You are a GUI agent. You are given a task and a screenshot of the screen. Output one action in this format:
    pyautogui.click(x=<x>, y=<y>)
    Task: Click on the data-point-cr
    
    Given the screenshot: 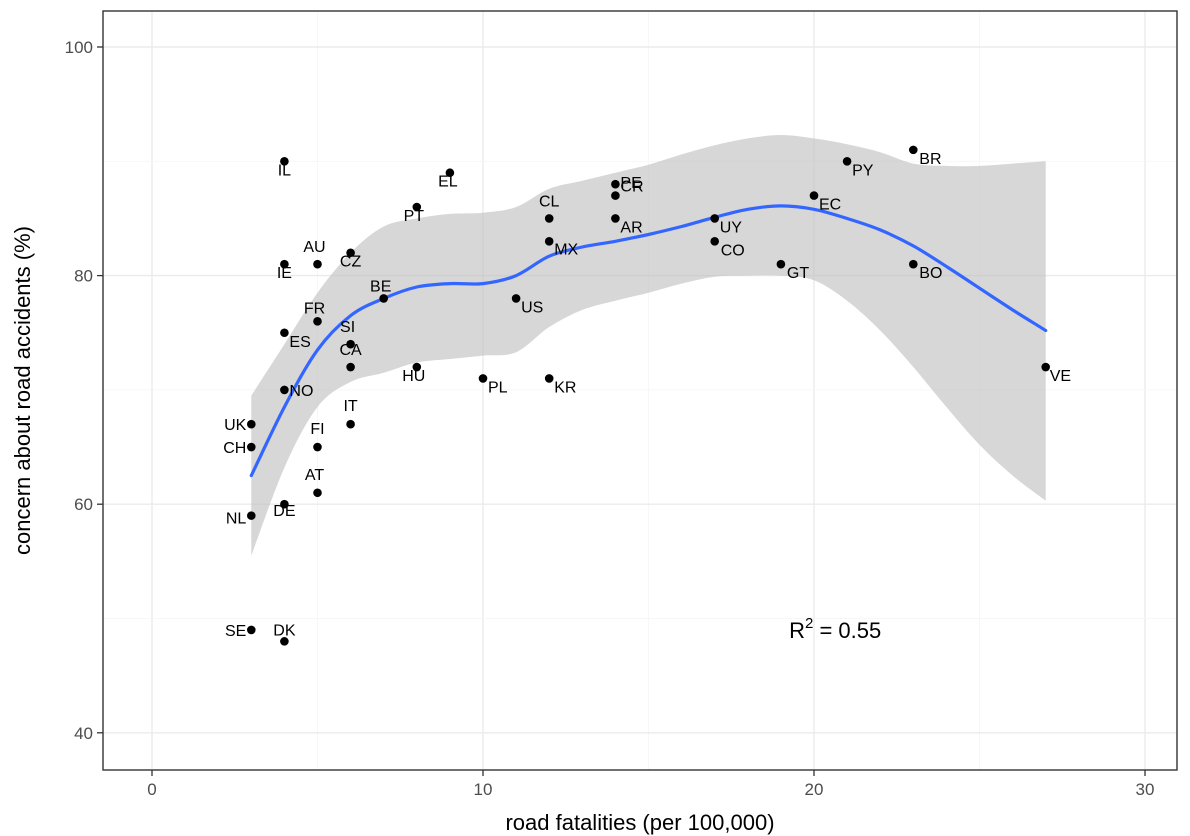 What is the action you would take?
    pyautogui.click(x=615, y=195)
    